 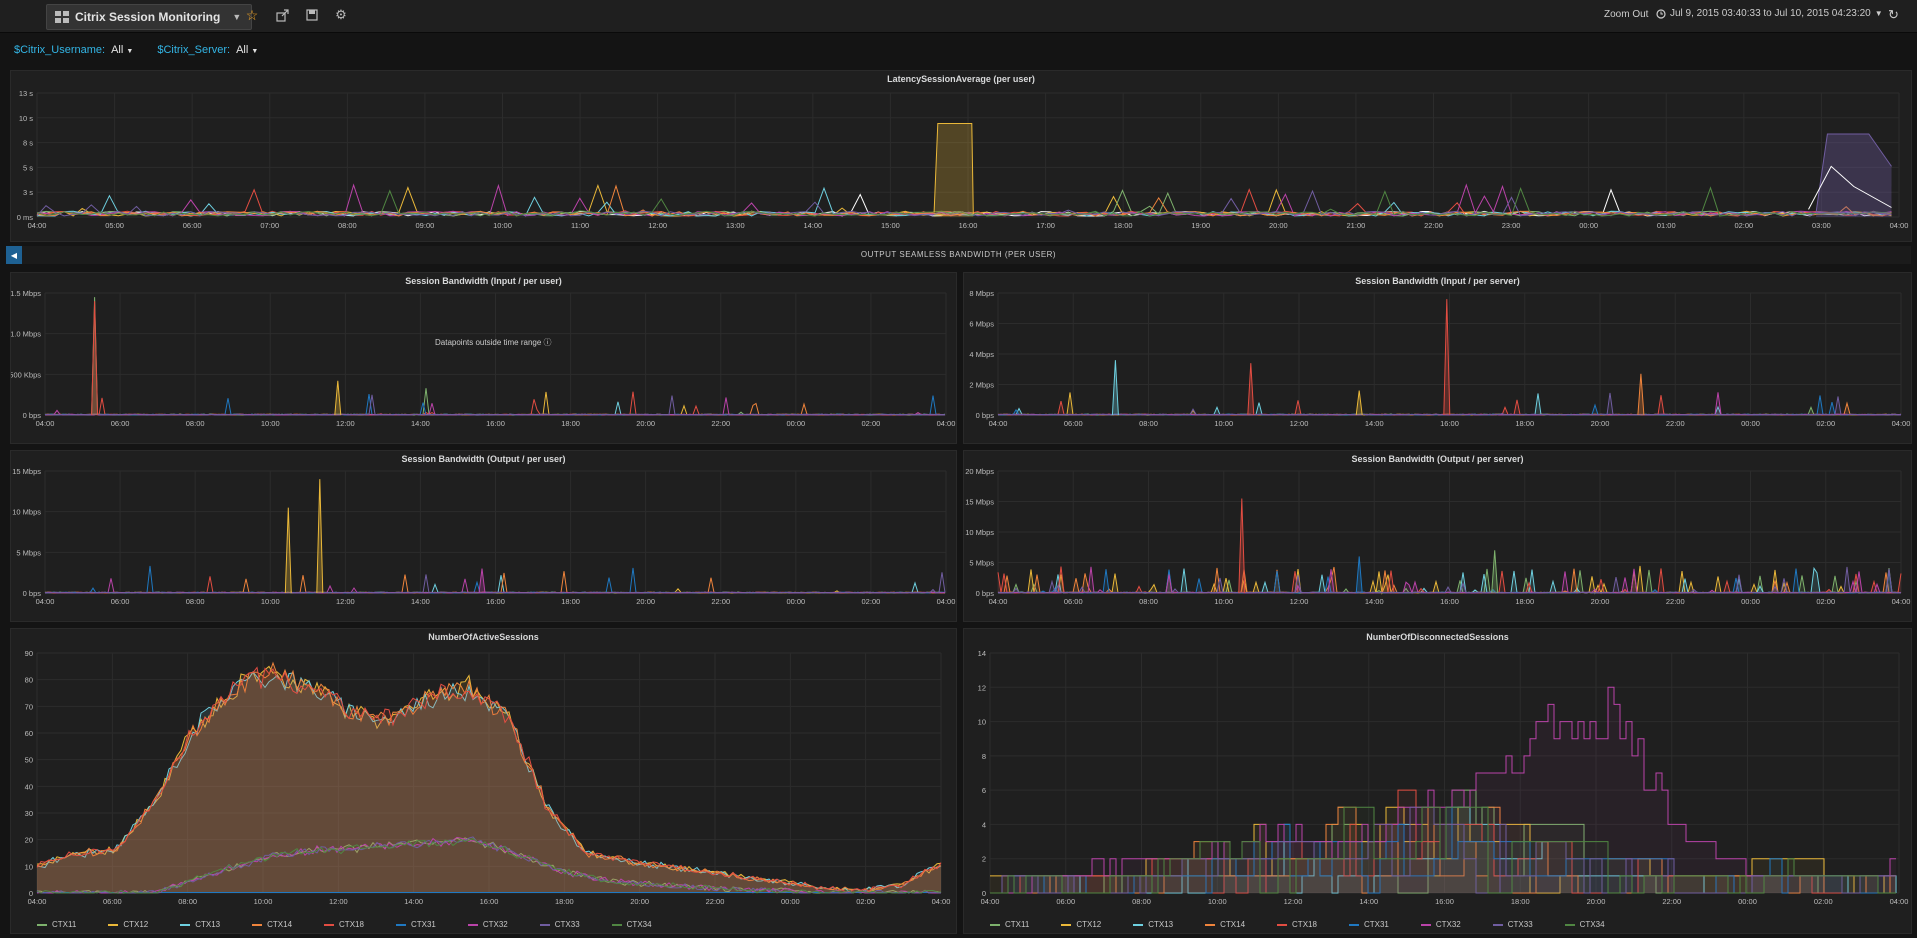 I want to click on latency-spike-1600-line, so click(x=953, y=169).